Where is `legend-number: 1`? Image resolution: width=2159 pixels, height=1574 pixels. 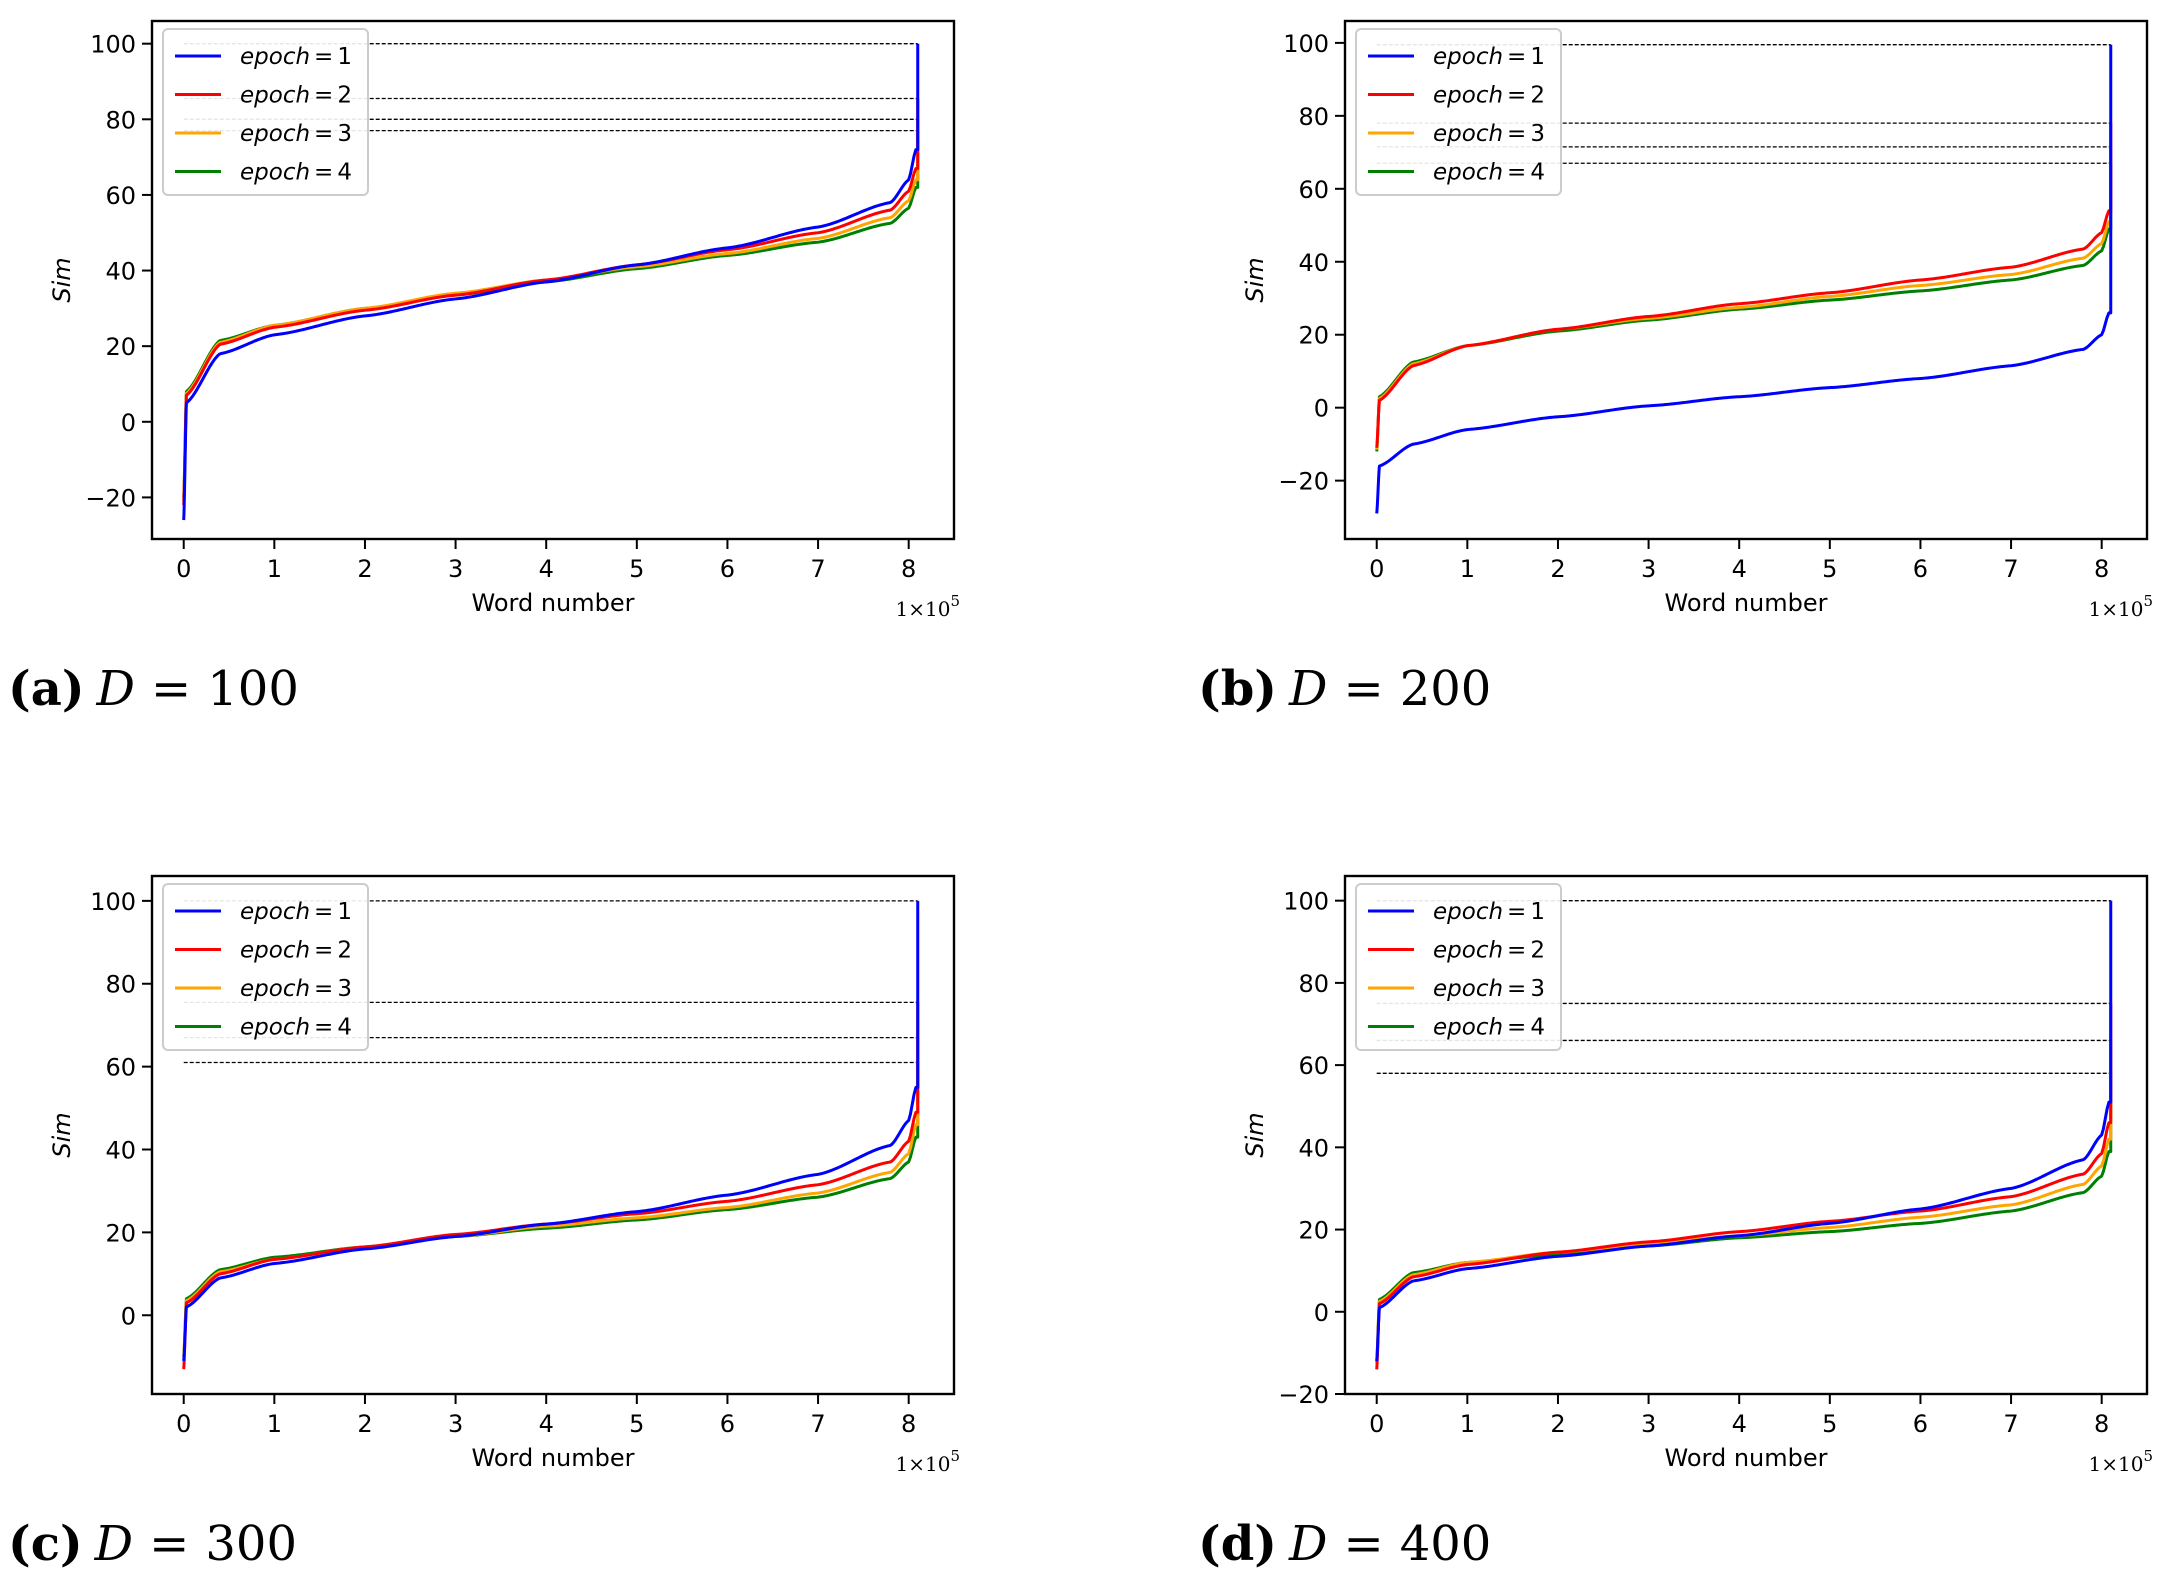 legend-number: 1 is located at coordinates (344, 57).